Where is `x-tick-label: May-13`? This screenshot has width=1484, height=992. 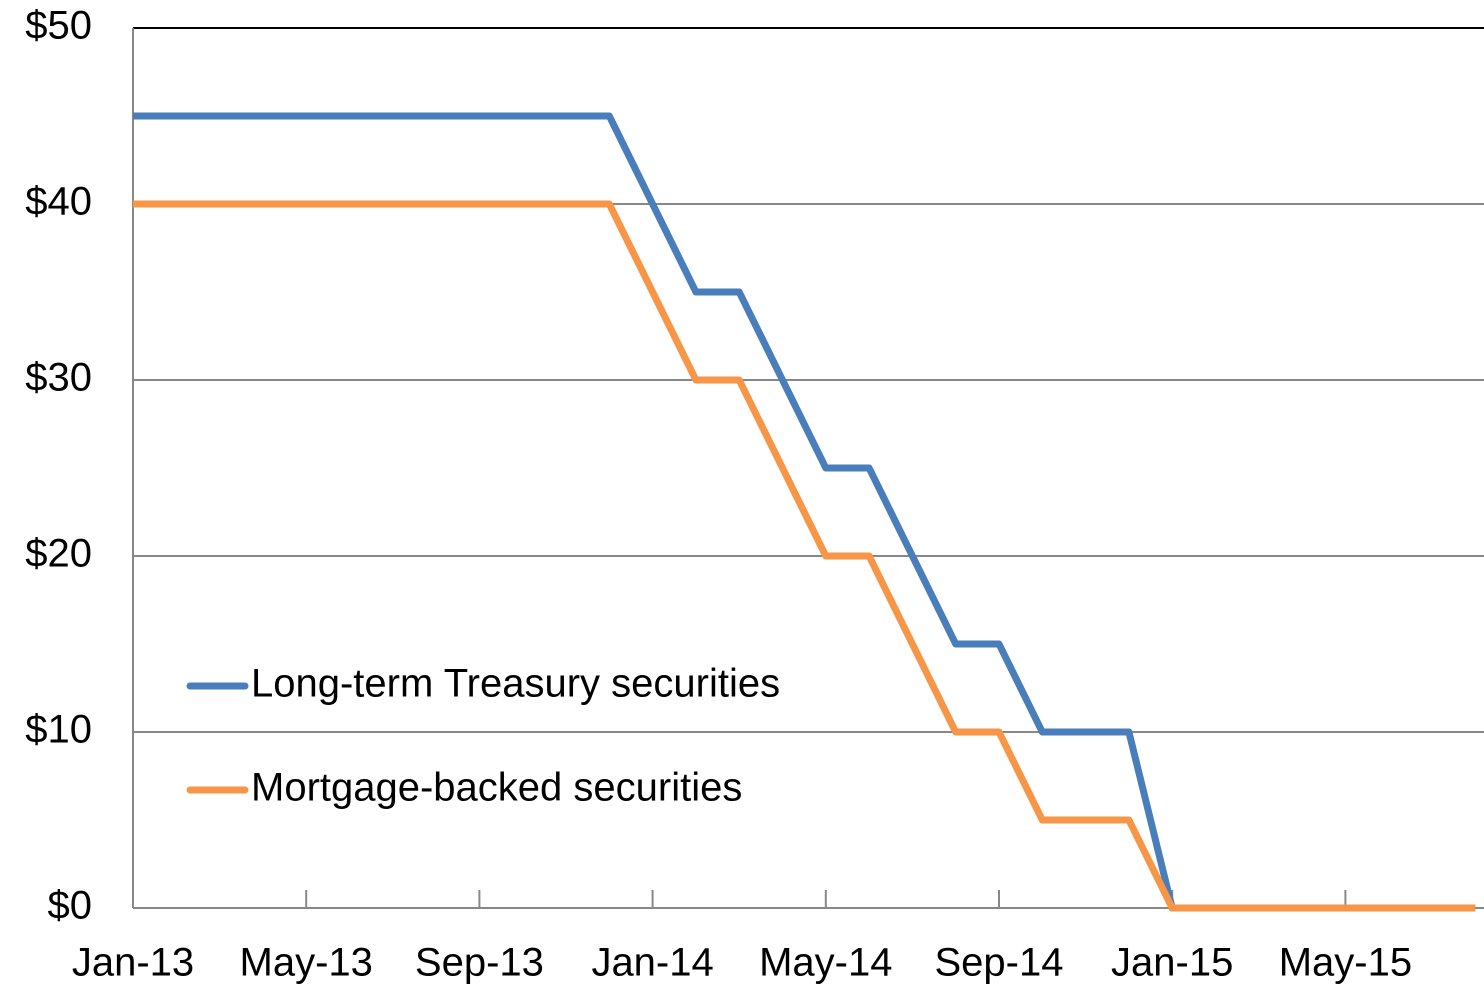 x-tick-label: May-13 is located at coordinates (306, 963).